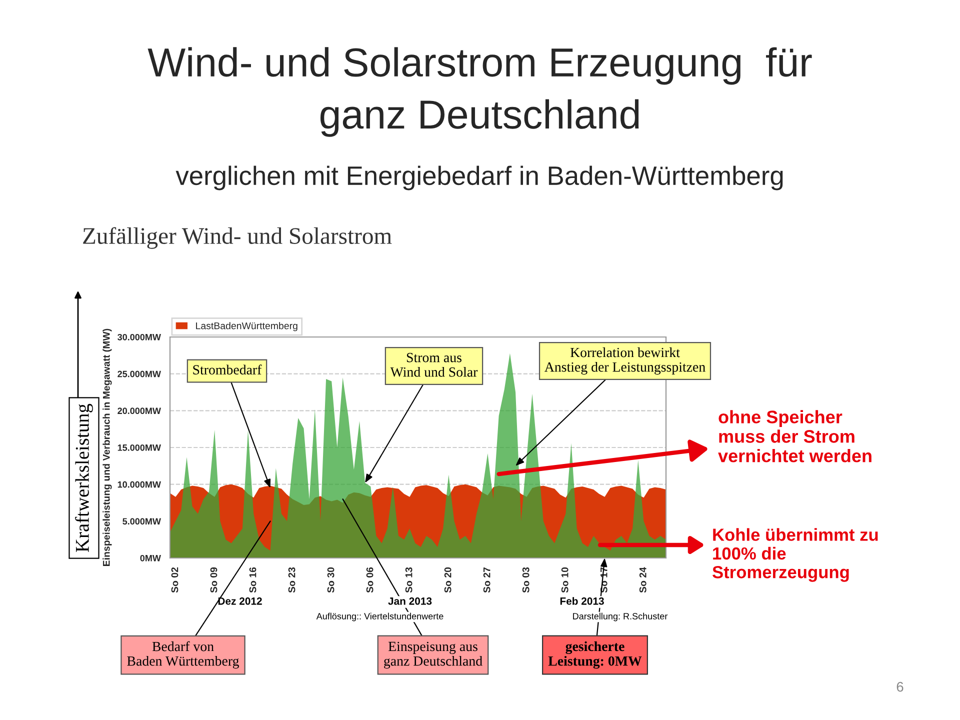 Image resolution: width=960 pixels, height=720 pixels. What do you see at coordinates (139, 337) in the screenshot?
I see `y-tick-label: 30.000MW` at bounding box center [139, 337].